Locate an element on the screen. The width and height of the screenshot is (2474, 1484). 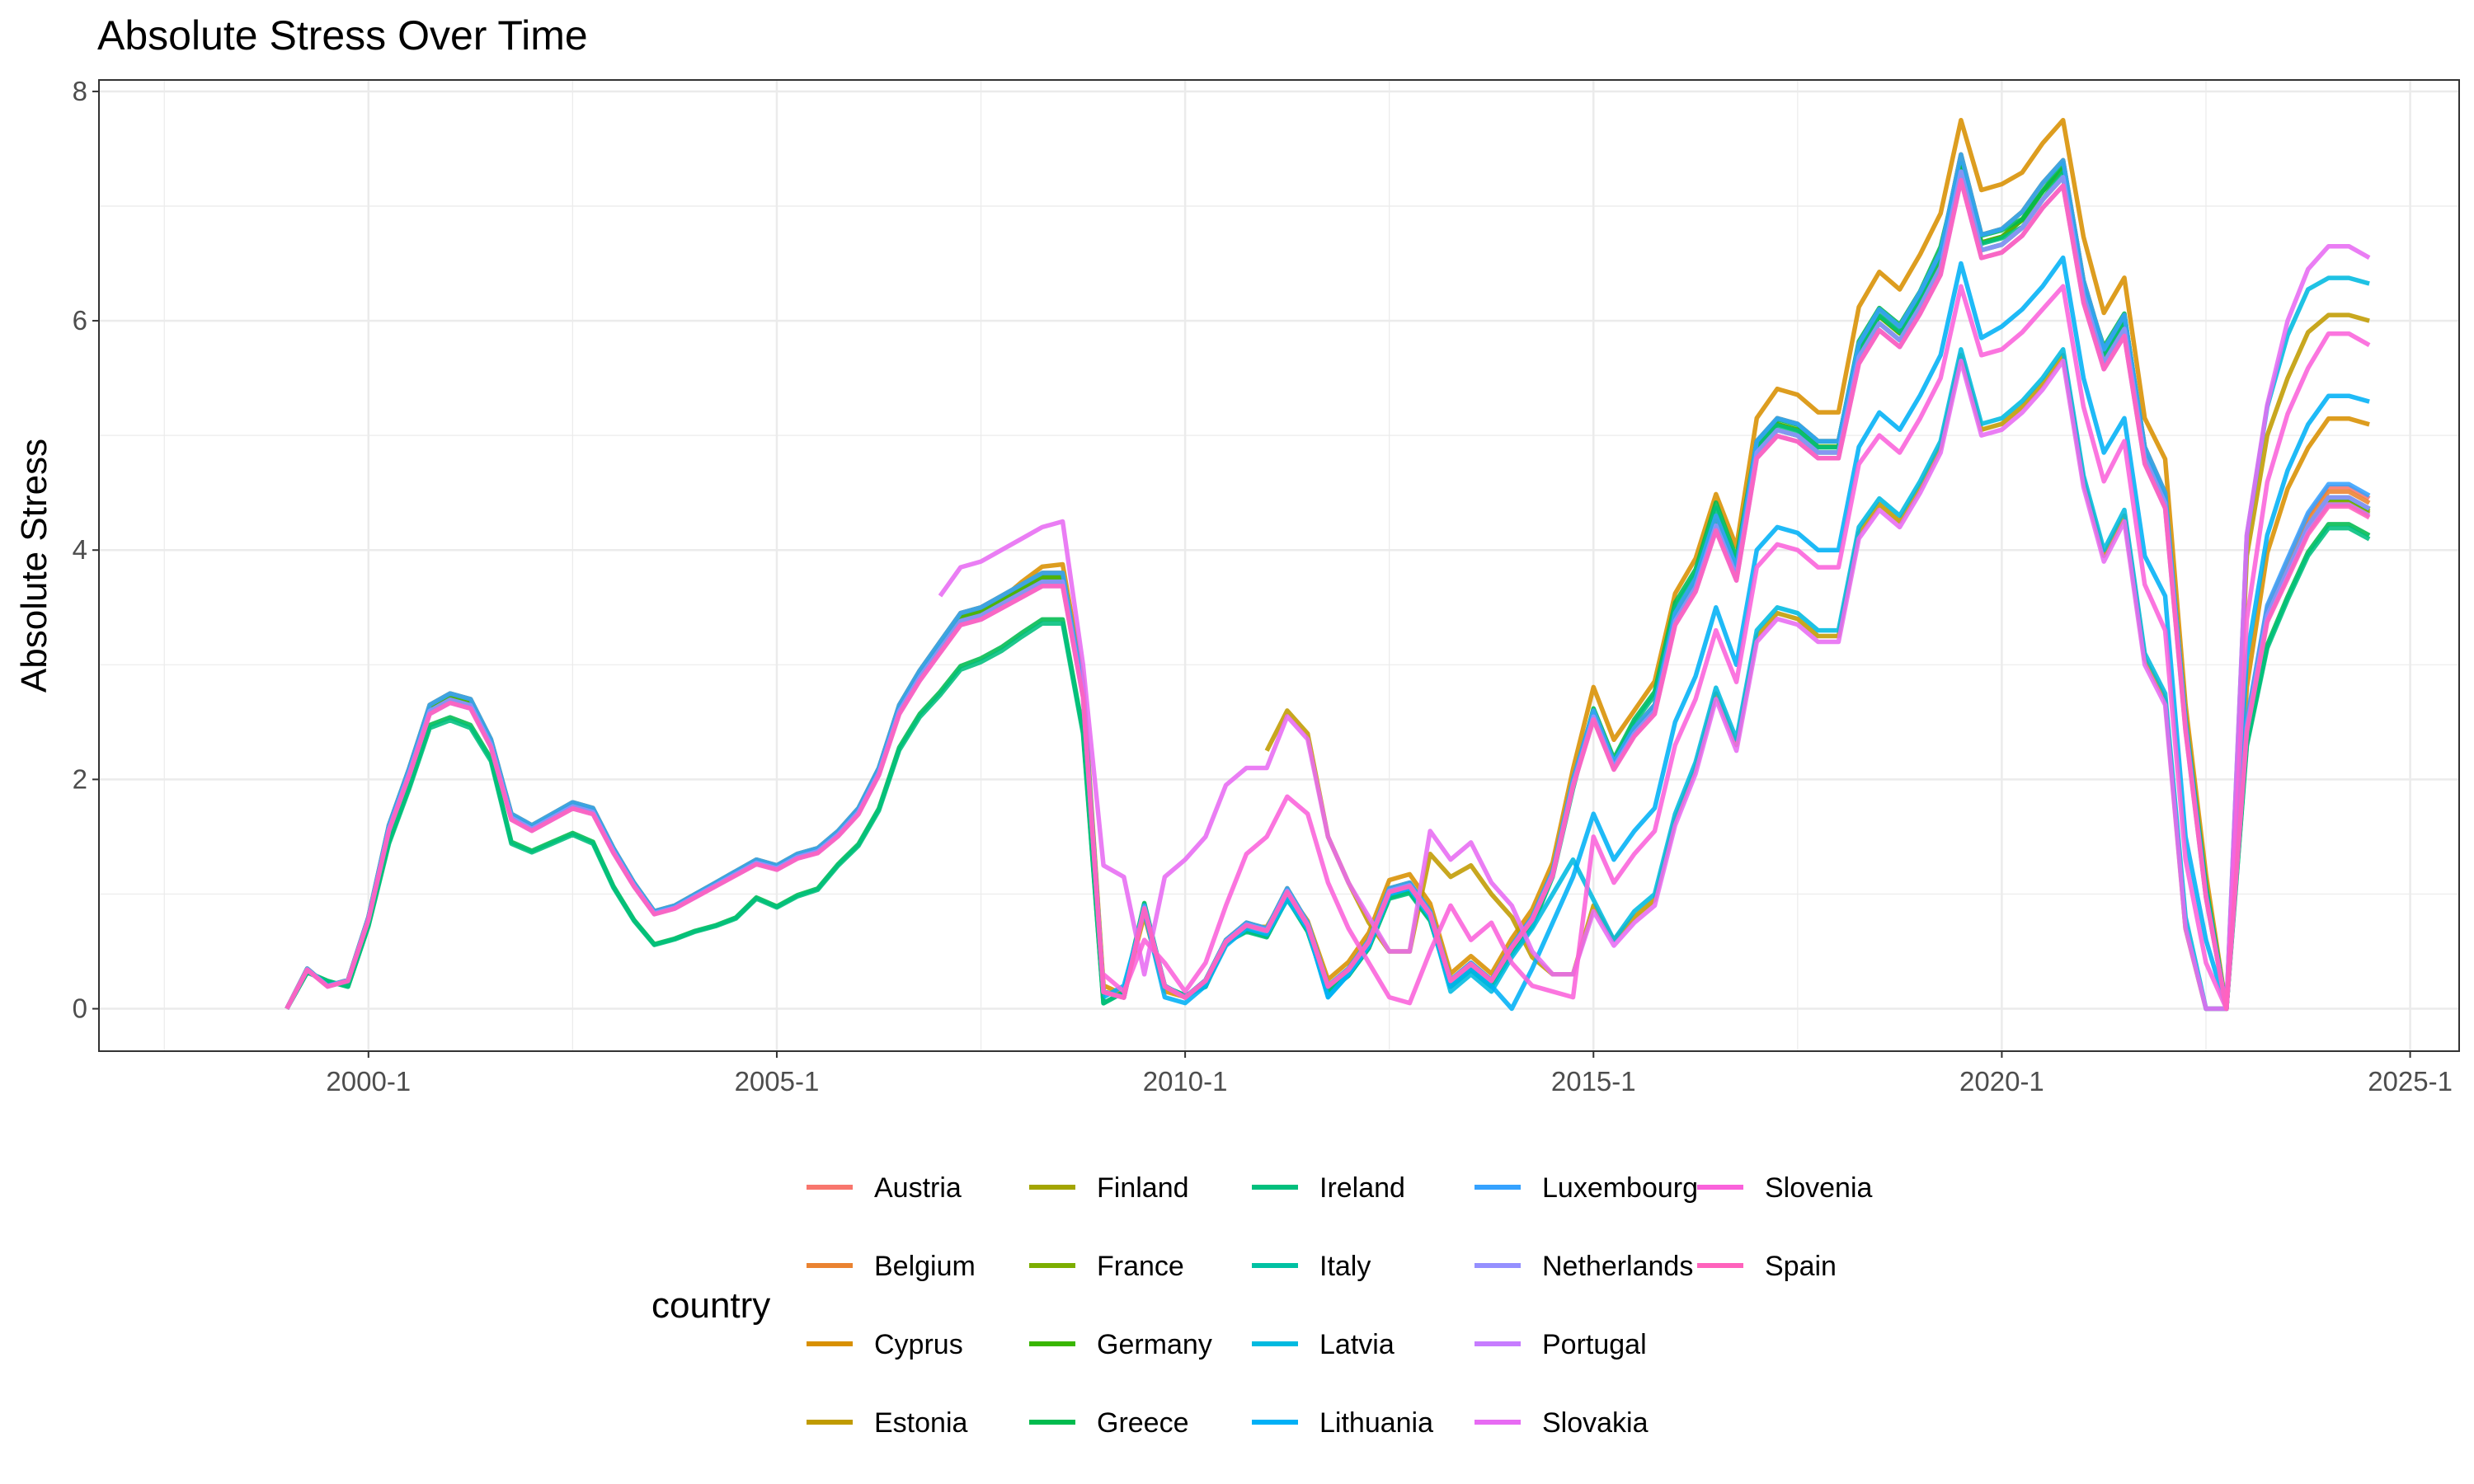
legend-label-netherlands: Netherlands is located at coordinates (1617, 1266).